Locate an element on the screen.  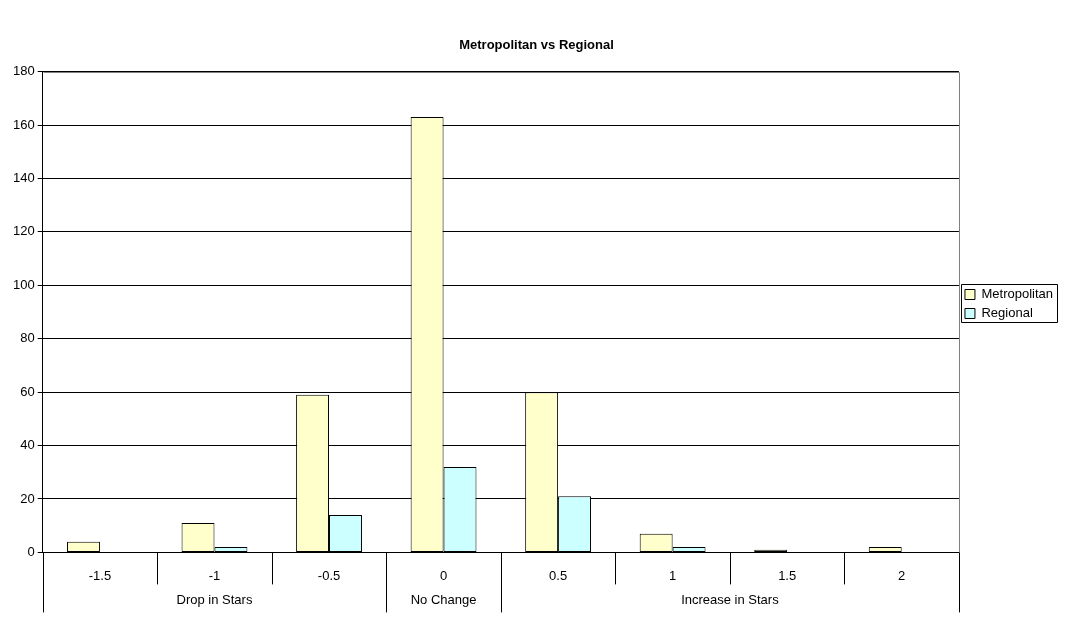
y-tick-label: 80 is located at coordinates (27, 338).